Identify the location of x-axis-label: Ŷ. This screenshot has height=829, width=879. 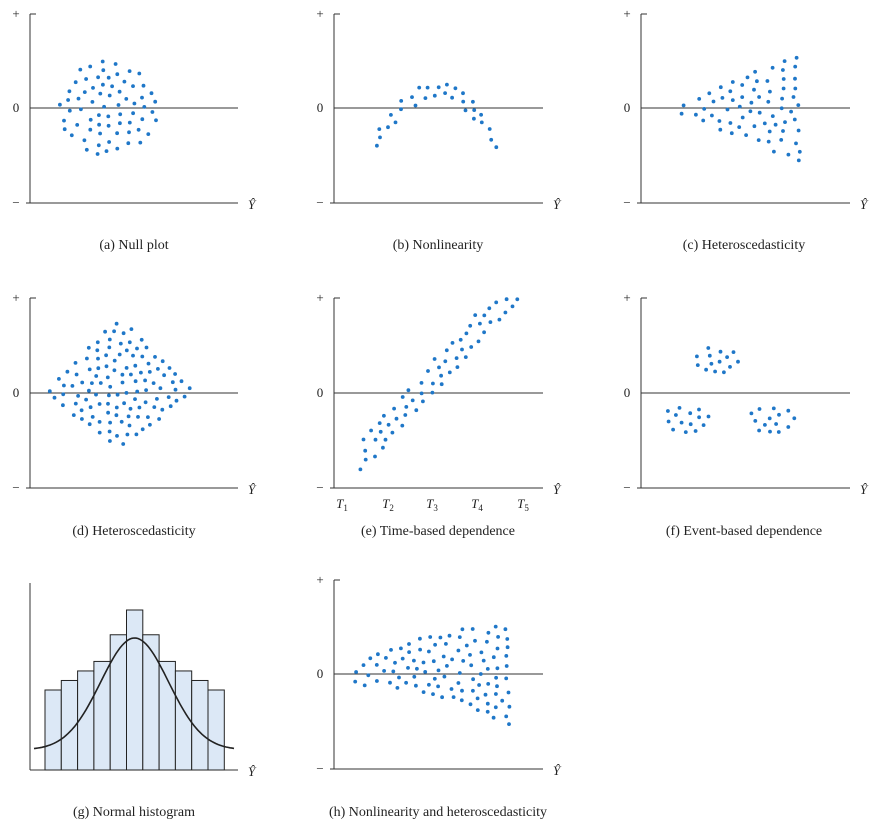
(252, 771).